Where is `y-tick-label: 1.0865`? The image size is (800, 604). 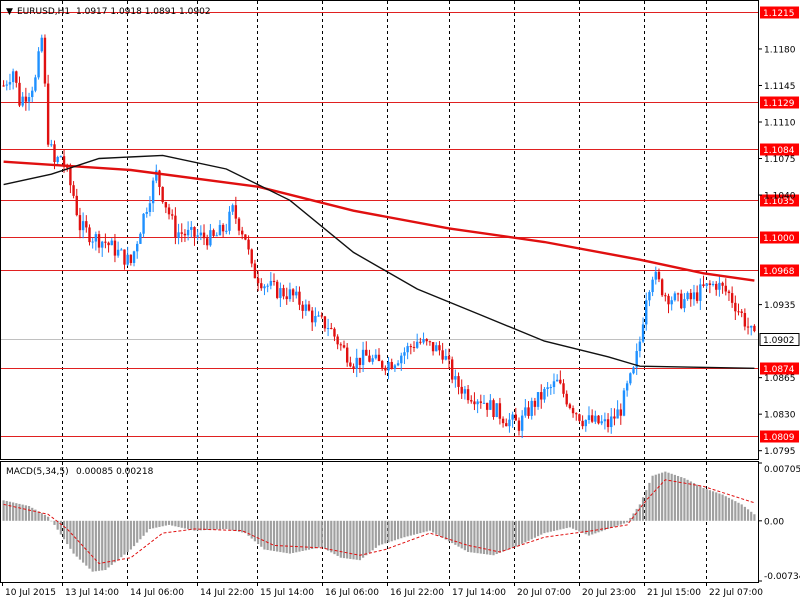
y-tick-label: 1.0865 is located at coordinates (780, 379).